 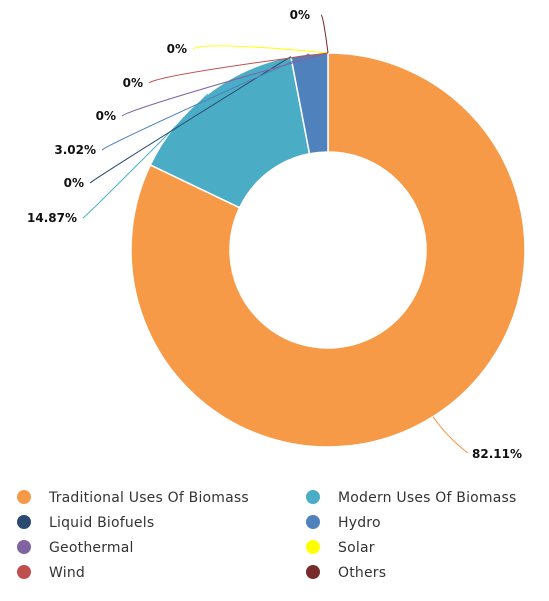 I want to click on leader-line-hydro, so click(x=205, y=102).